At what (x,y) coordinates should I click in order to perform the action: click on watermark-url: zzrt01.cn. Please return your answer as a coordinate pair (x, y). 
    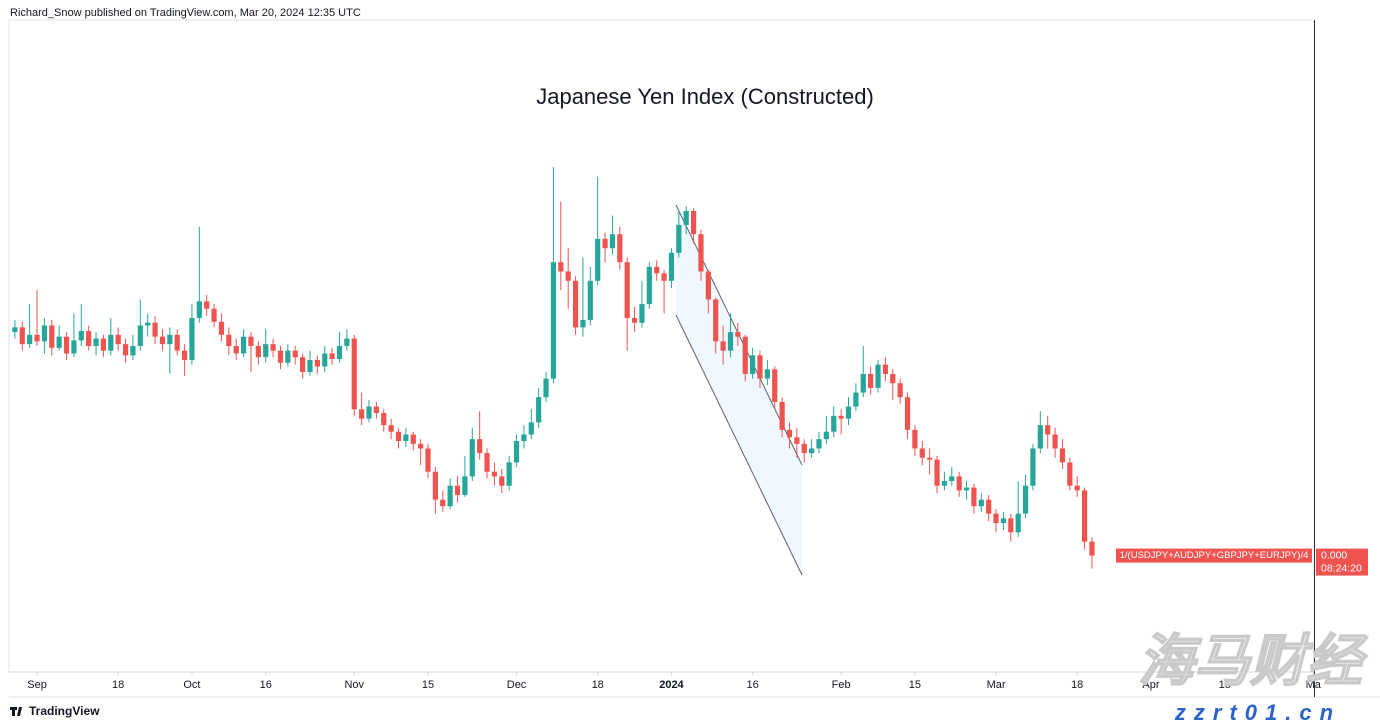
    Looking at the image, I should click on (1257, 712).